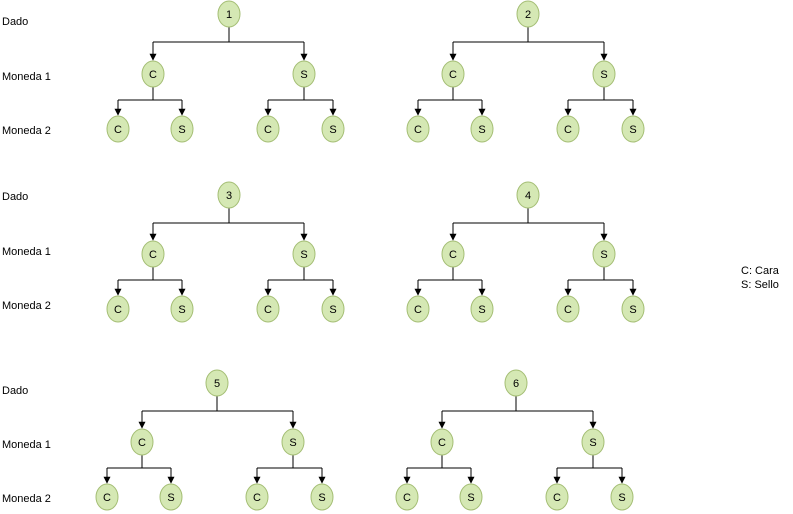 The width and height of the screenshot is (793, 514). Describe the element at coordinates (528, 196) in the screenshot. I see `die-node-4-label: 4` at that location.